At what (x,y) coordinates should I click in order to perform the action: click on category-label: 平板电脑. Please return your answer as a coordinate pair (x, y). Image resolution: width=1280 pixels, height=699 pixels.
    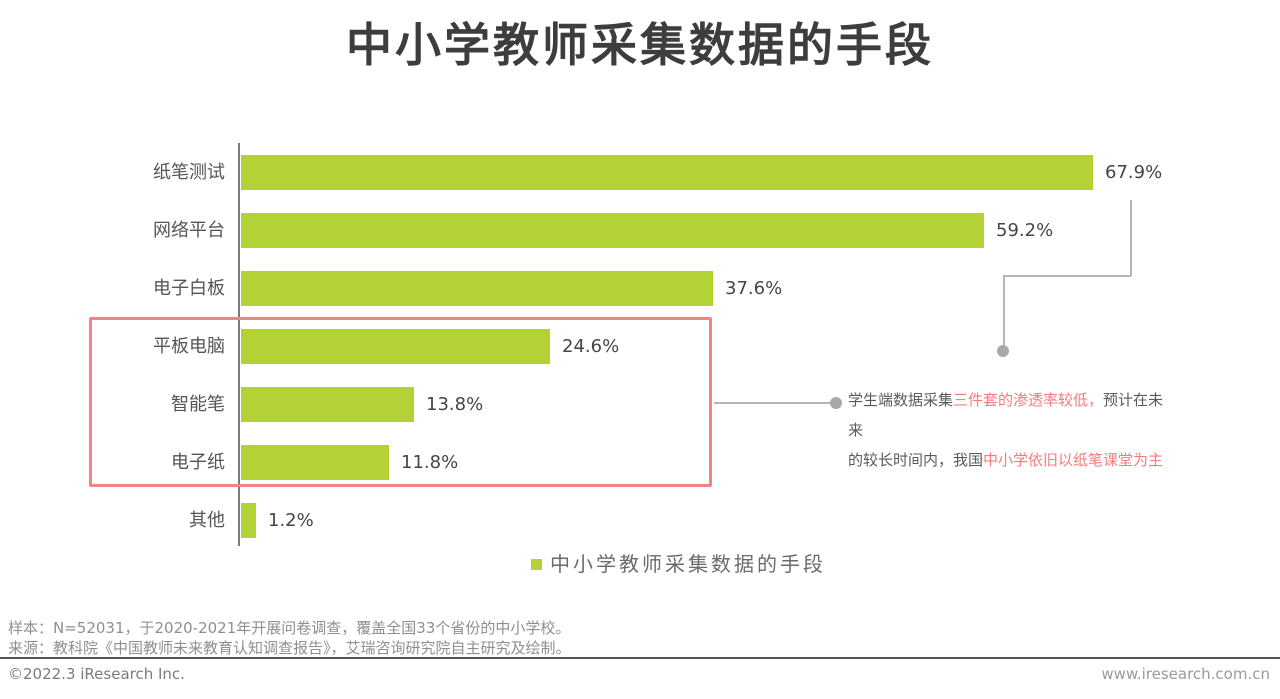
    Looking at the image, I should click on (189, 346).